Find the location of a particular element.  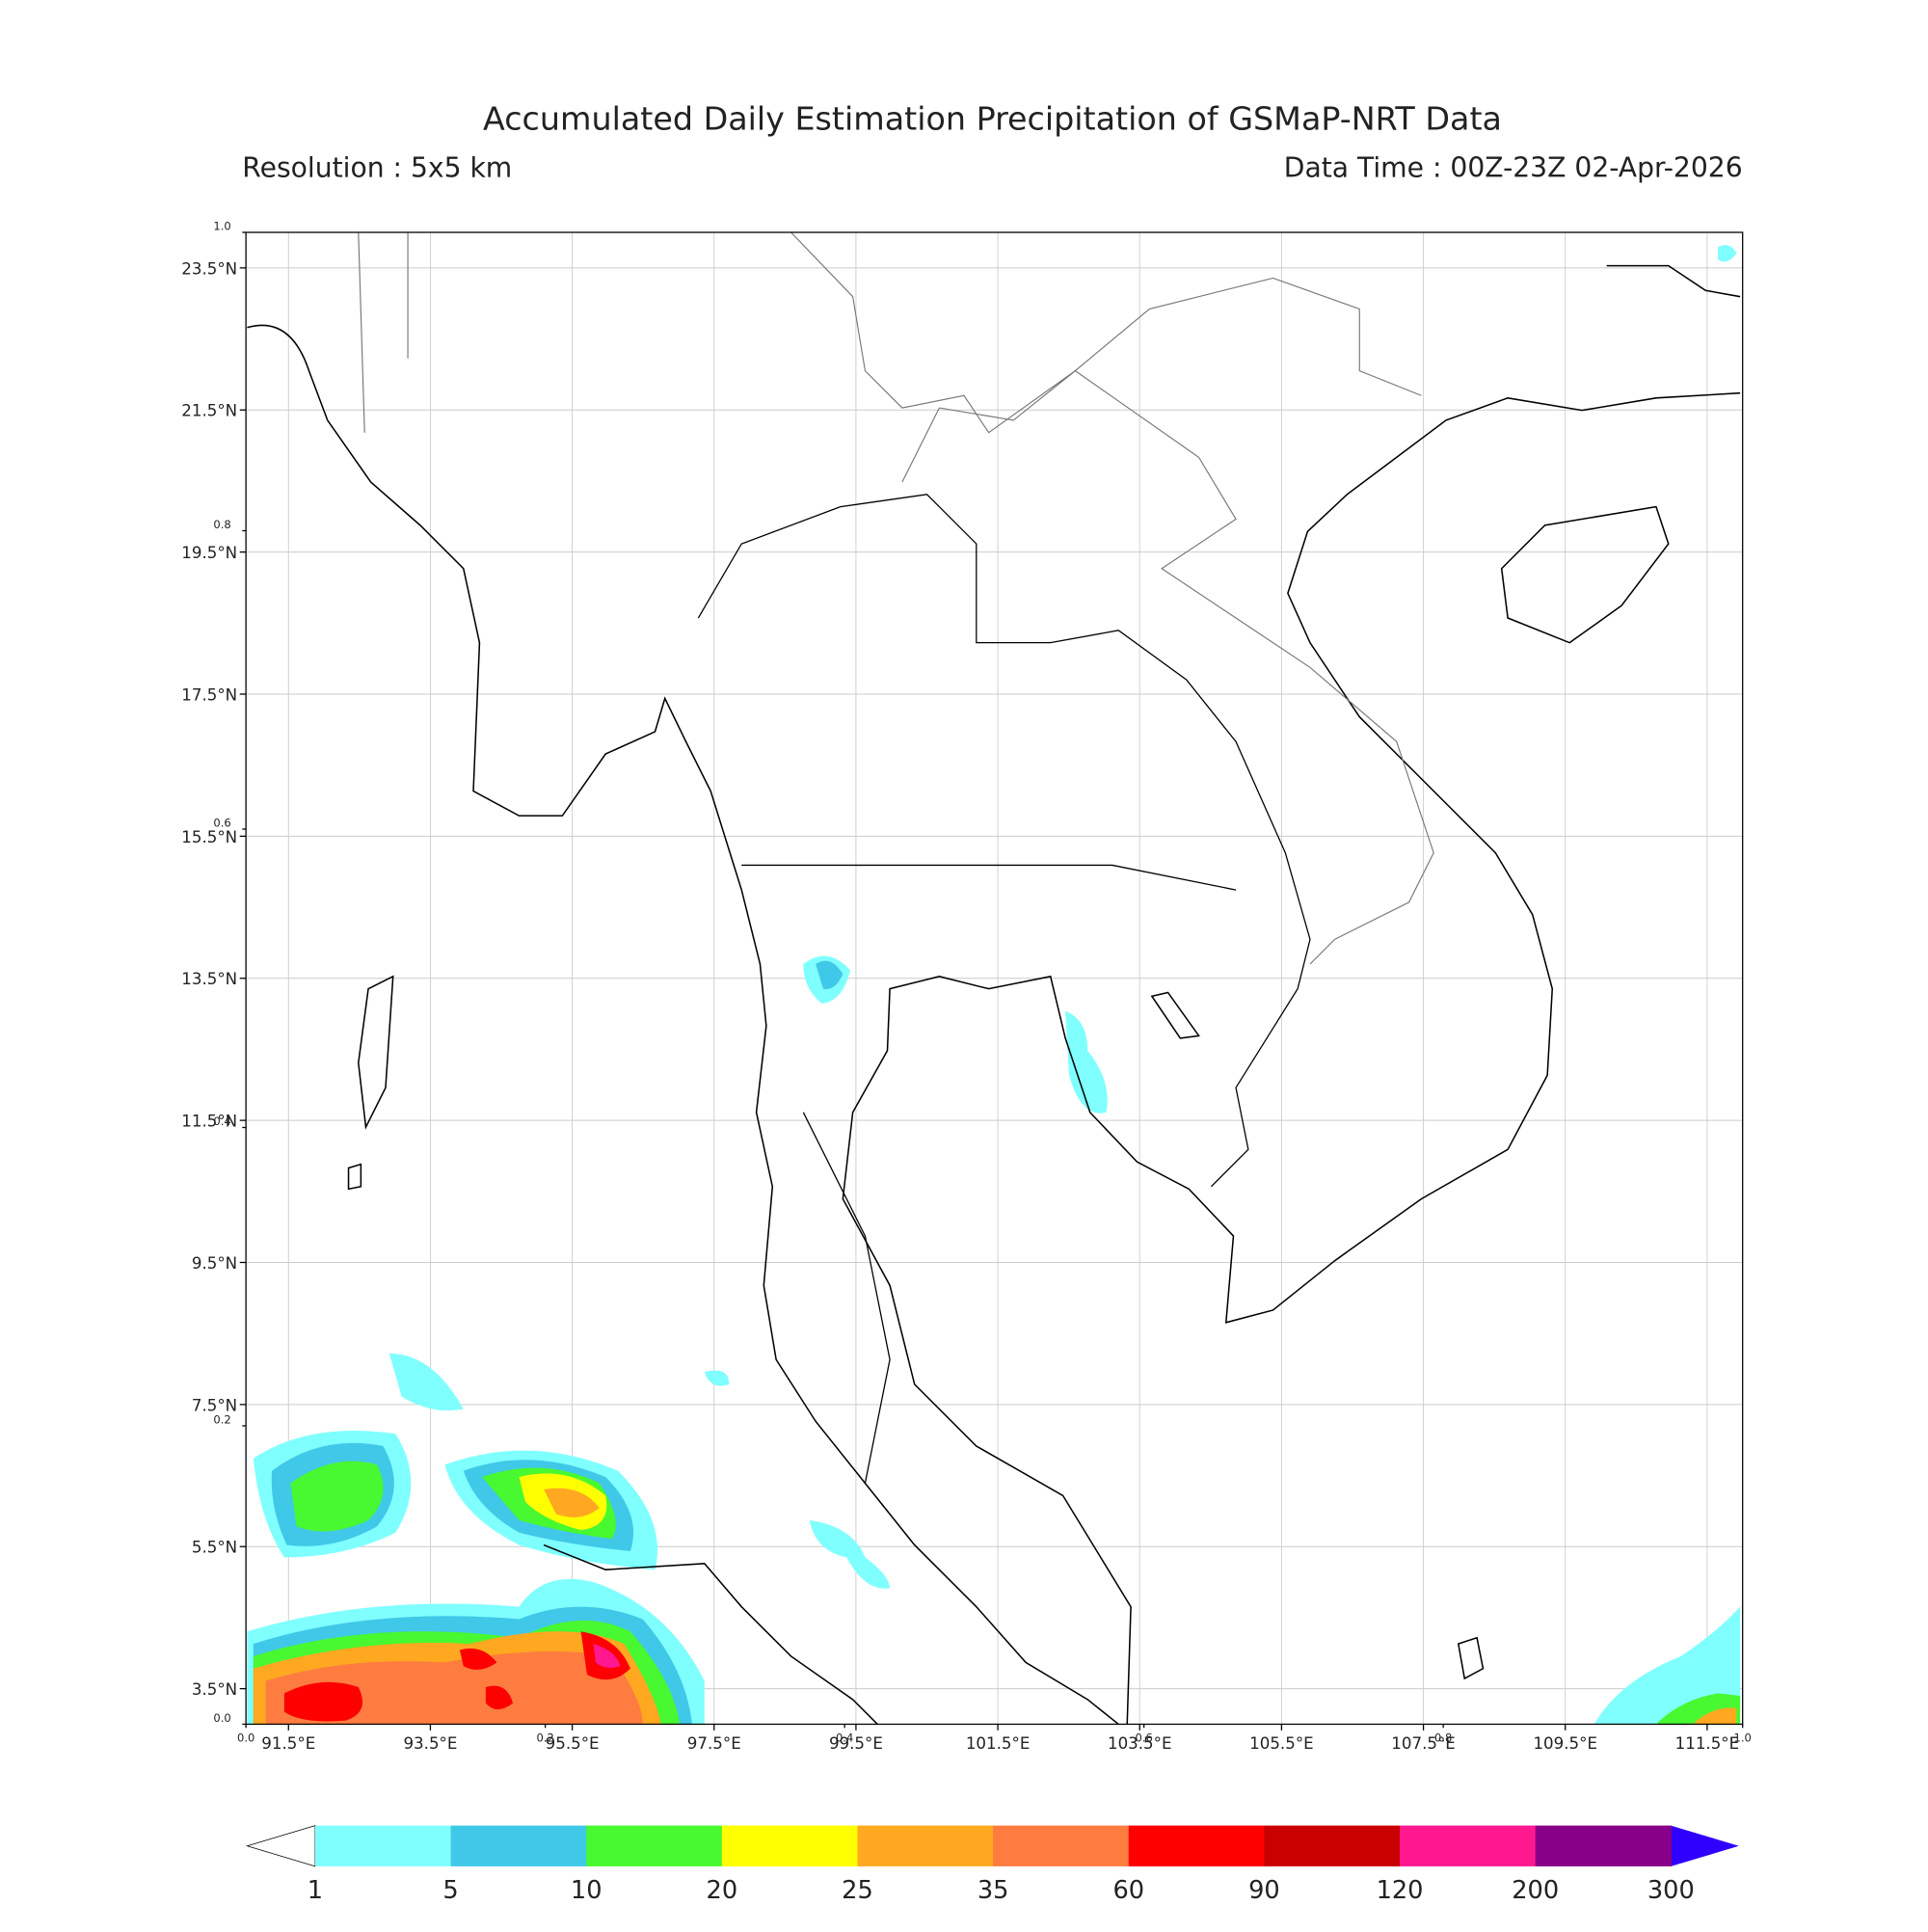

resolution: Resolution : 5x5 km is located at coordinates (377, 167).